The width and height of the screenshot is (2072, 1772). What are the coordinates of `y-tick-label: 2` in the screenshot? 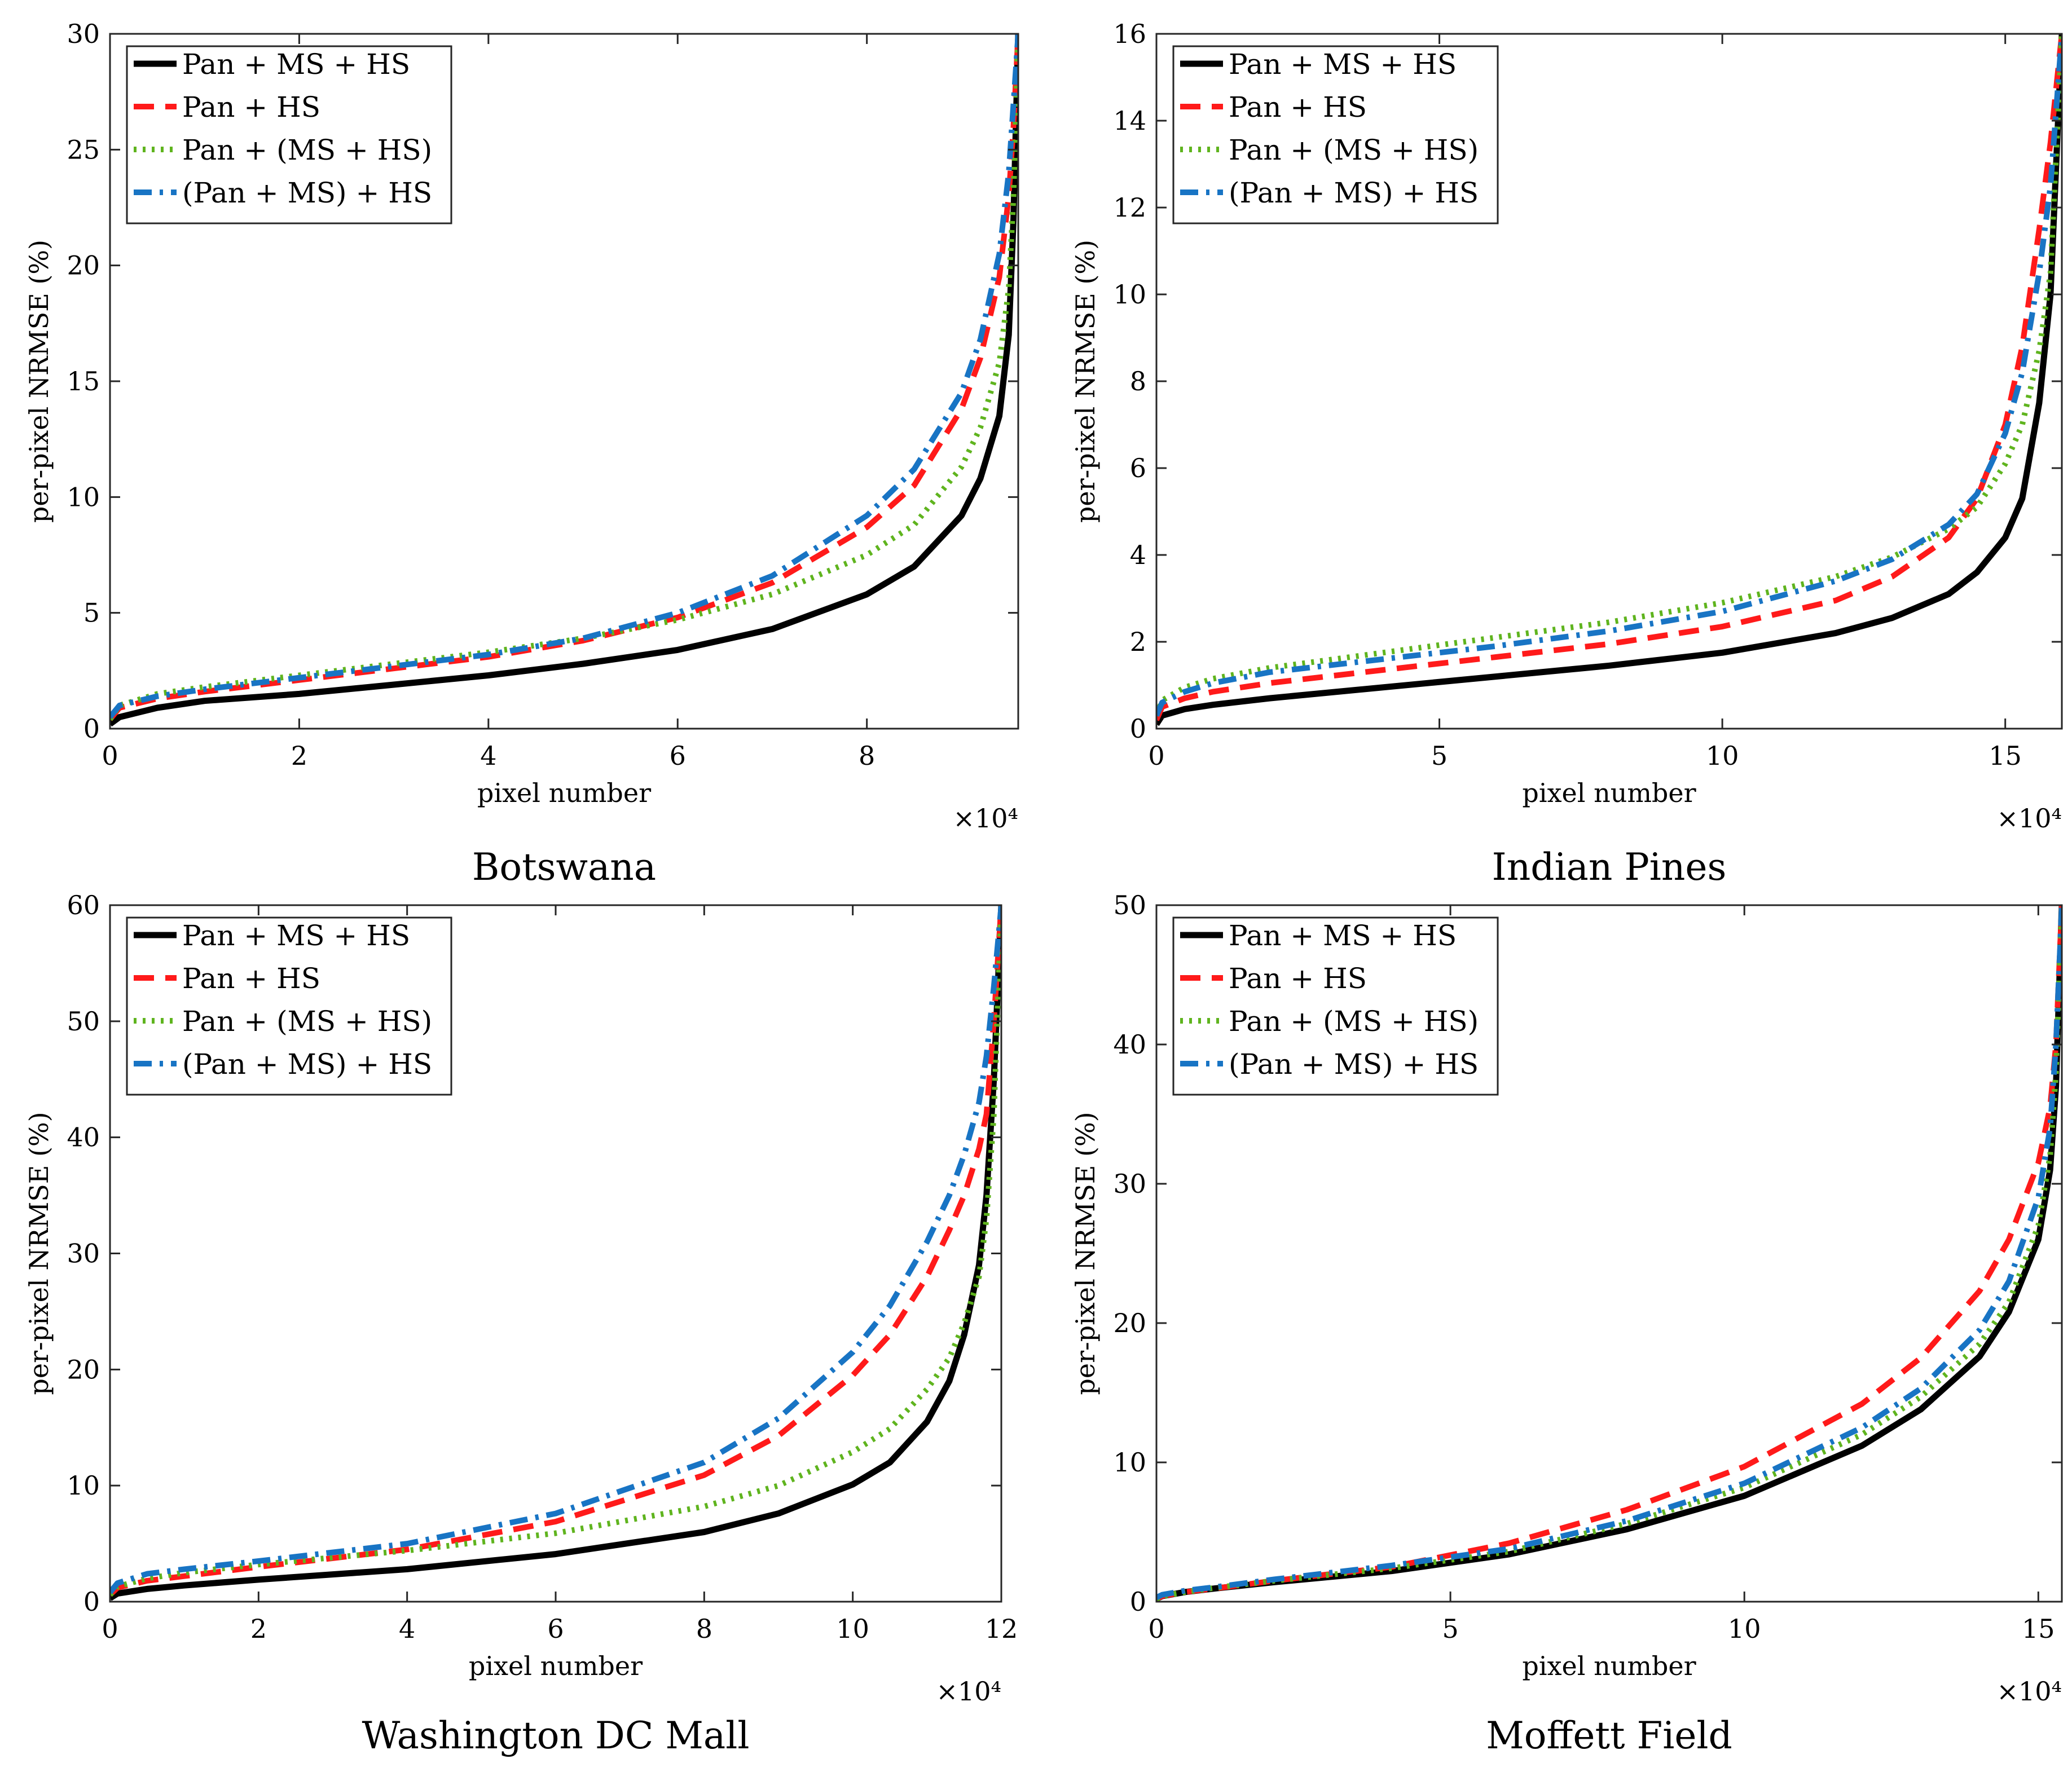 It's located at (1138, 642).